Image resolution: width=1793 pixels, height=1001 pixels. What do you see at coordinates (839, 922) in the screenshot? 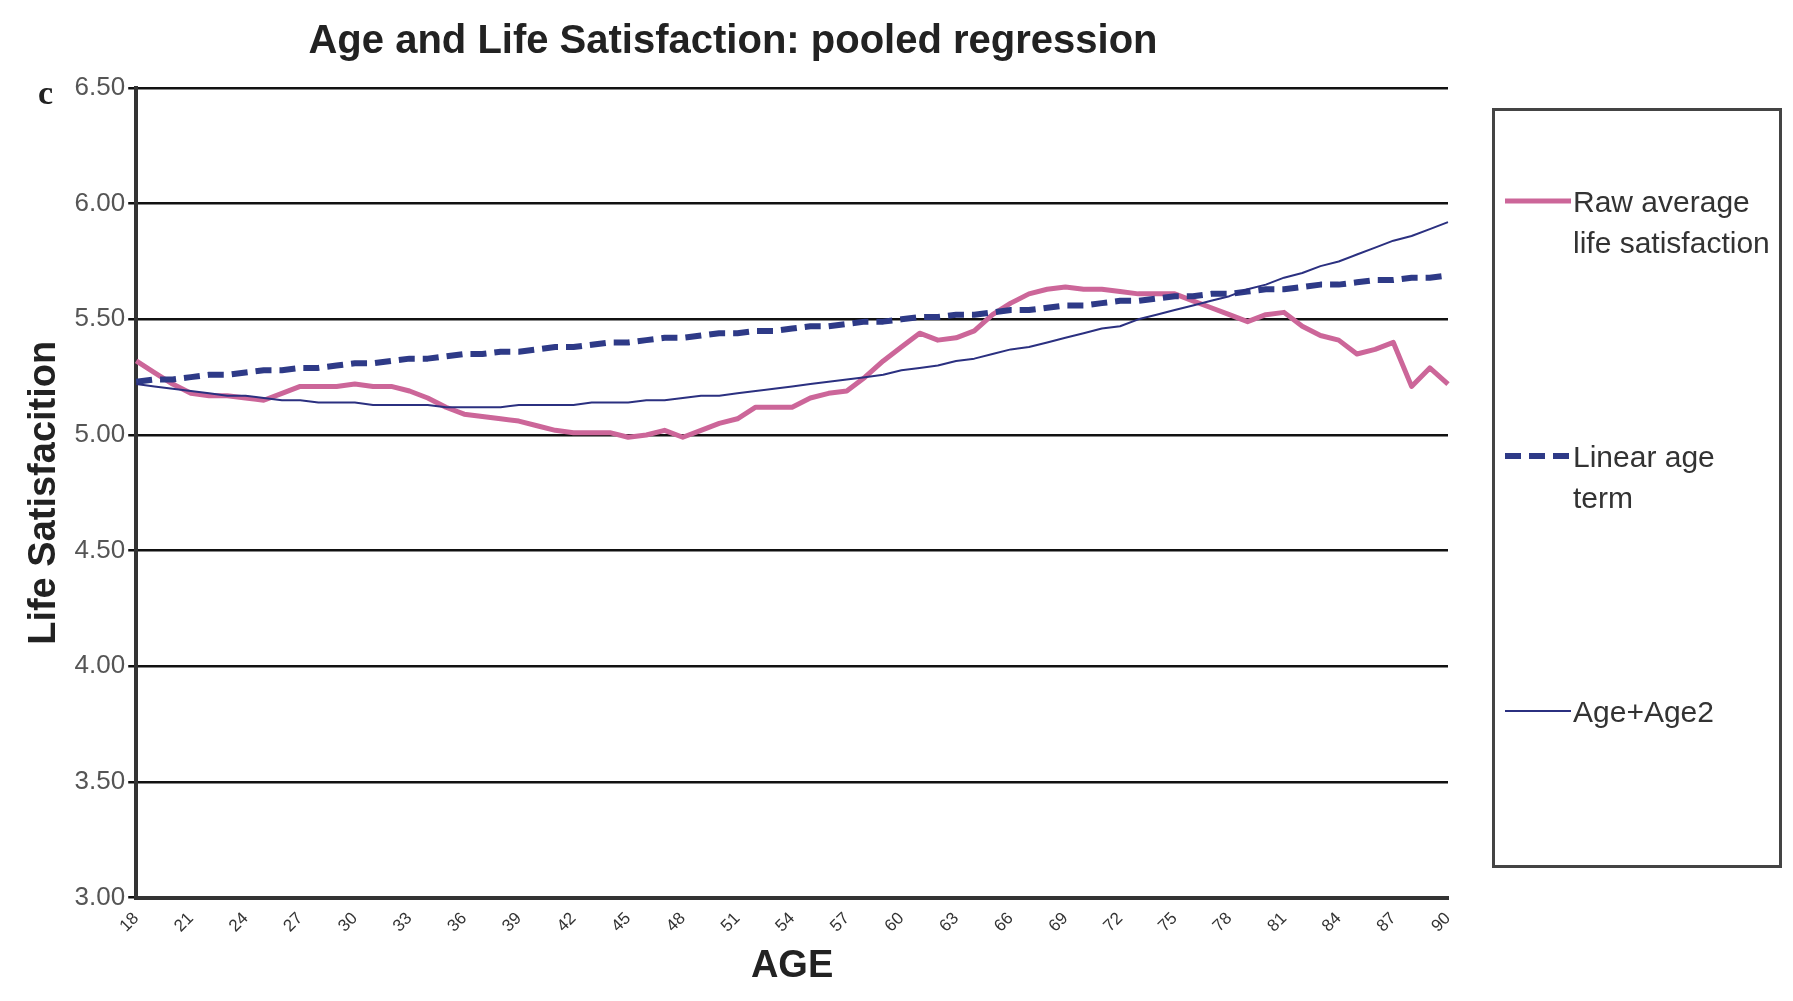
I see `x-tick-label: 57` at bounding box center [839, 922].